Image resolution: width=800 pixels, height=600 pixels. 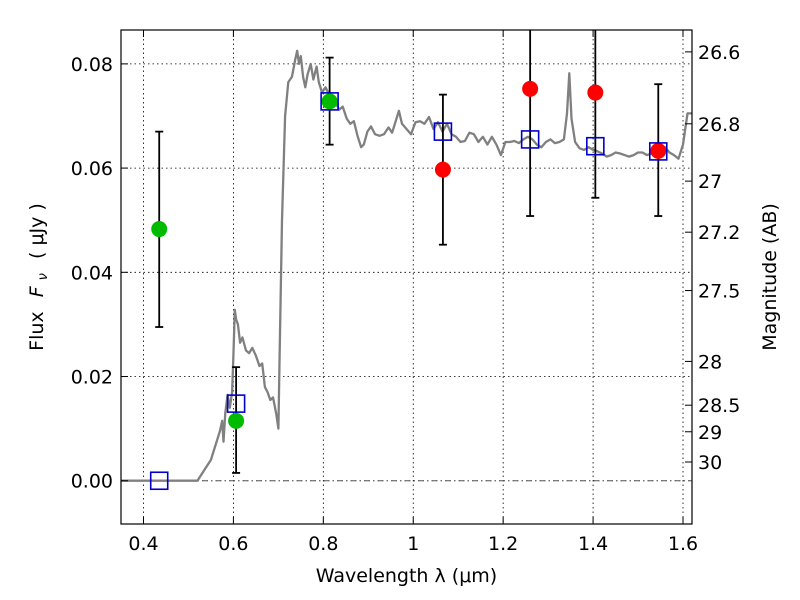 I want to click on y-tick-label: 0.02, so click(x=92, y=378).